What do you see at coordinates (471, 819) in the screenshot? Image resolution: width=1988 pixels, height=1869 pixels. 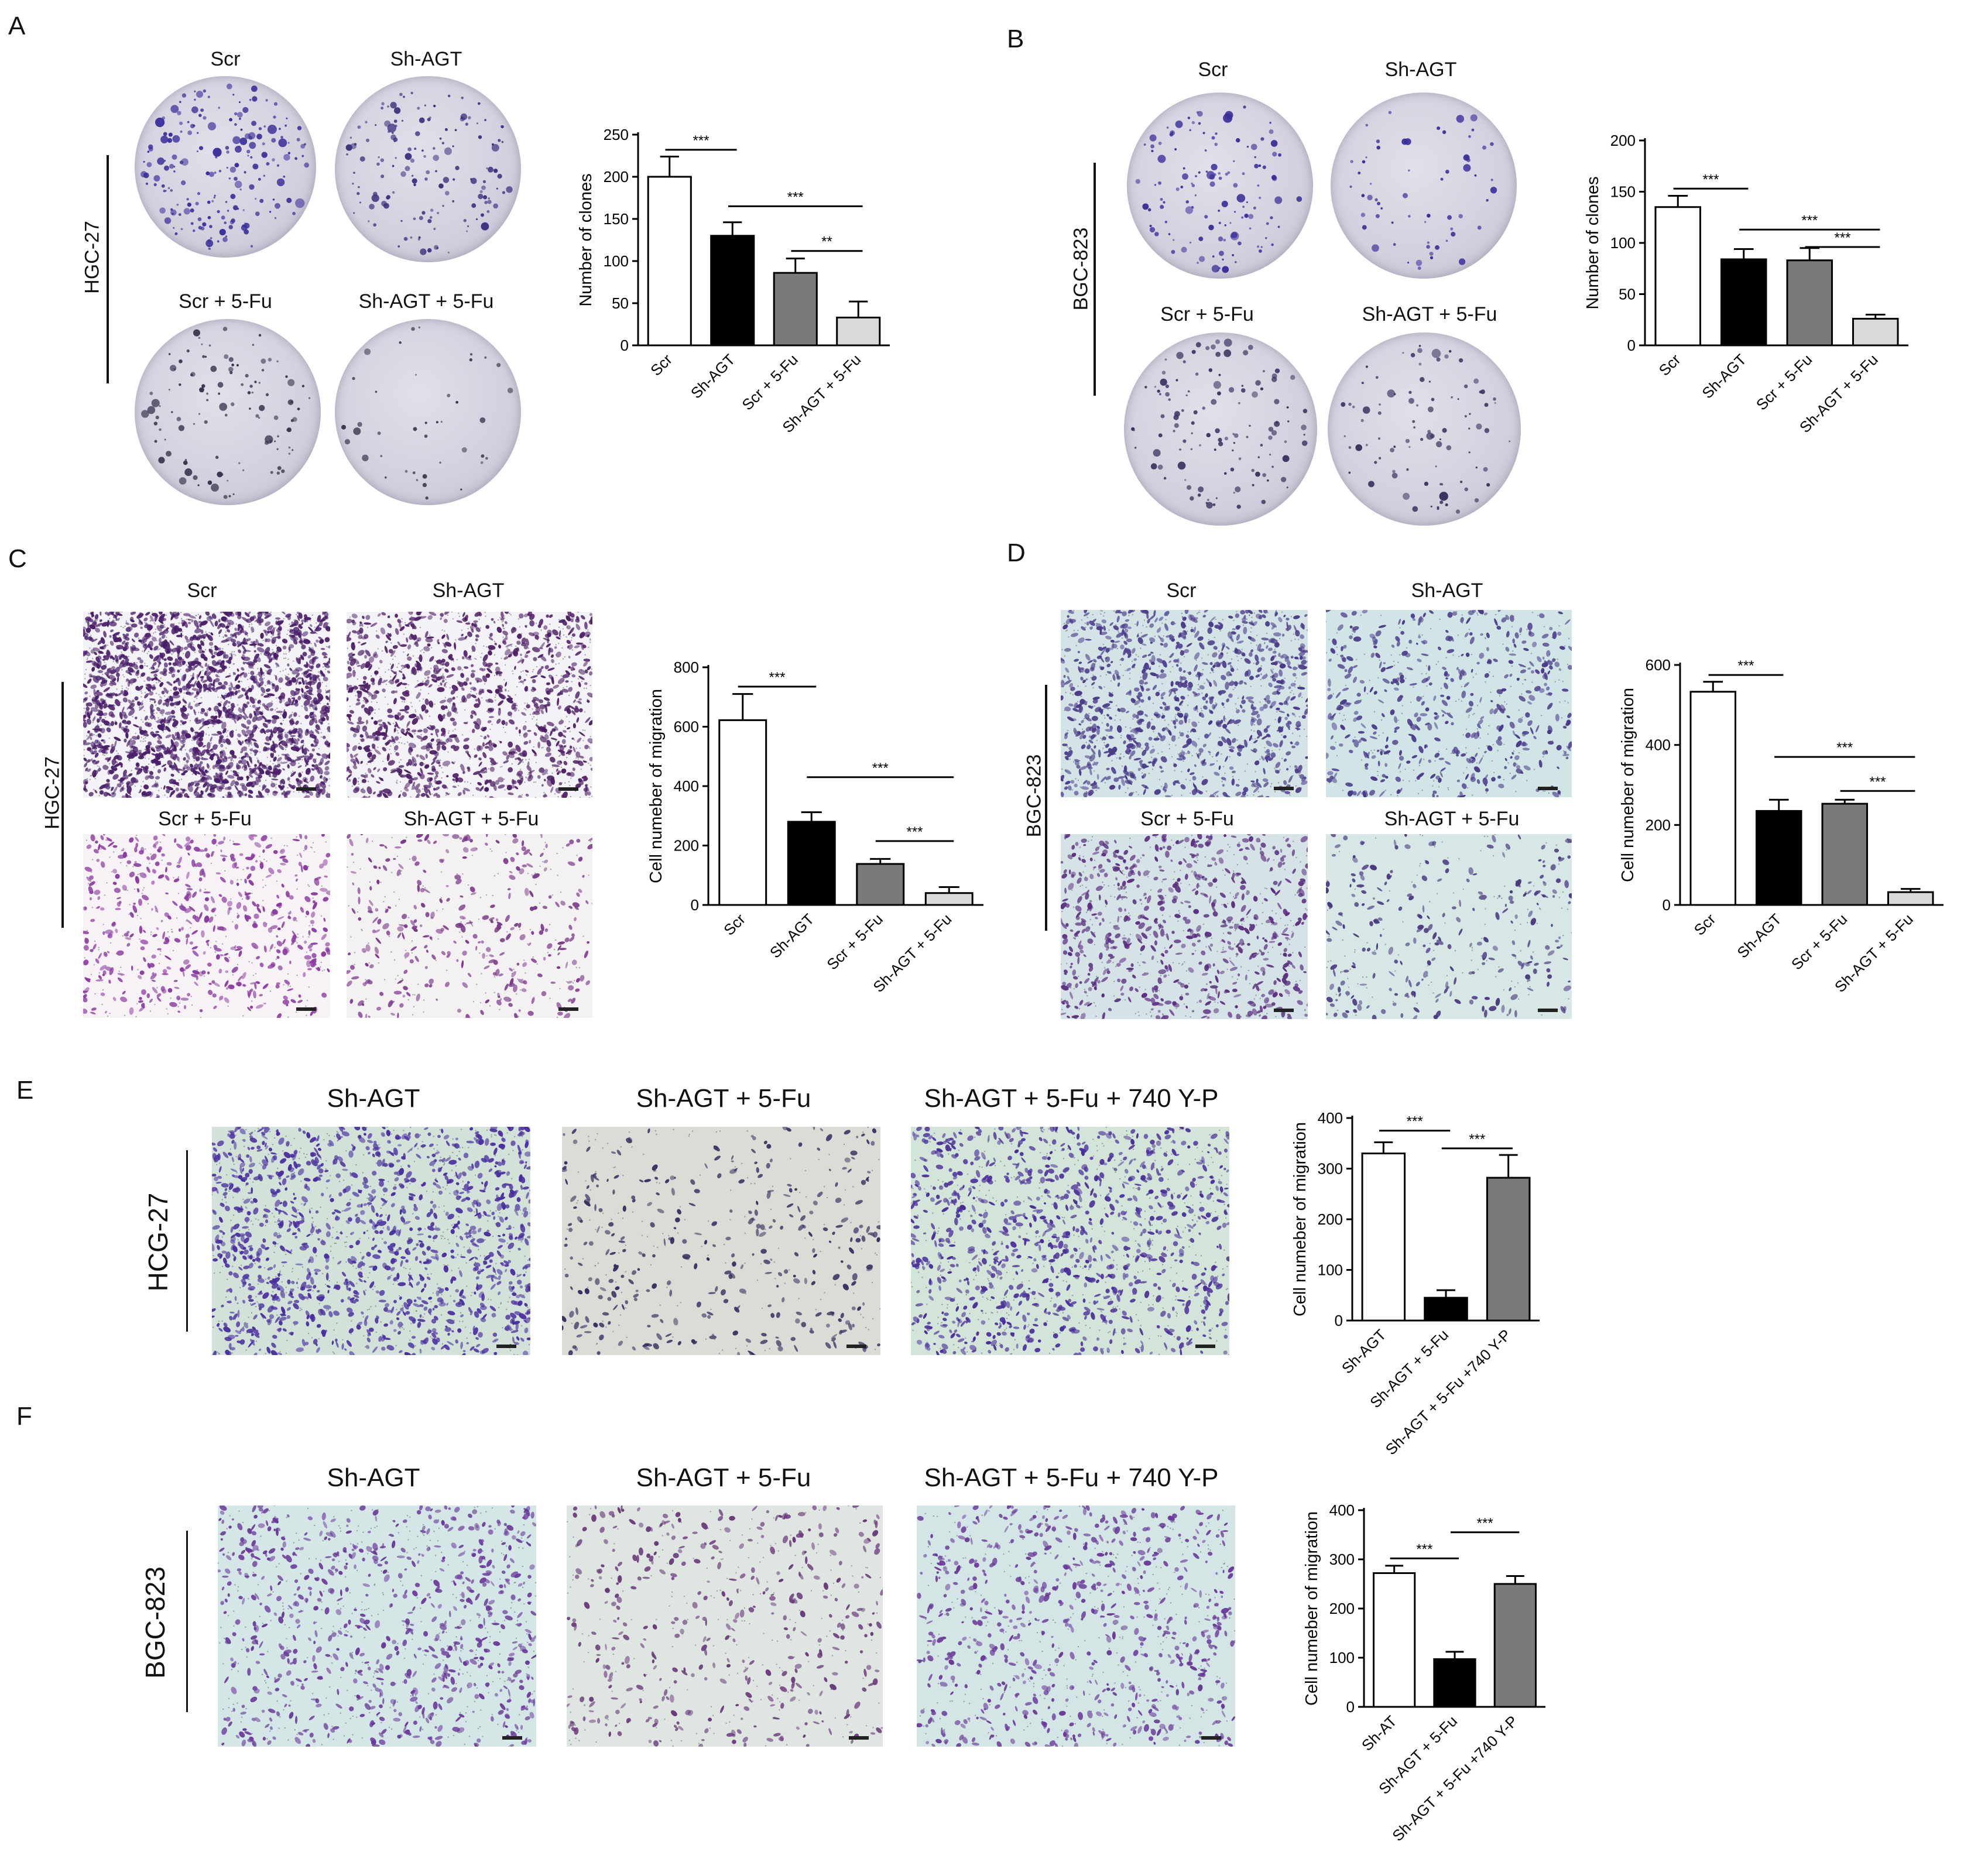 I see `panel-c-cond-4: Sh-AGT + 5-Fu` at bounding box center [471, 819].